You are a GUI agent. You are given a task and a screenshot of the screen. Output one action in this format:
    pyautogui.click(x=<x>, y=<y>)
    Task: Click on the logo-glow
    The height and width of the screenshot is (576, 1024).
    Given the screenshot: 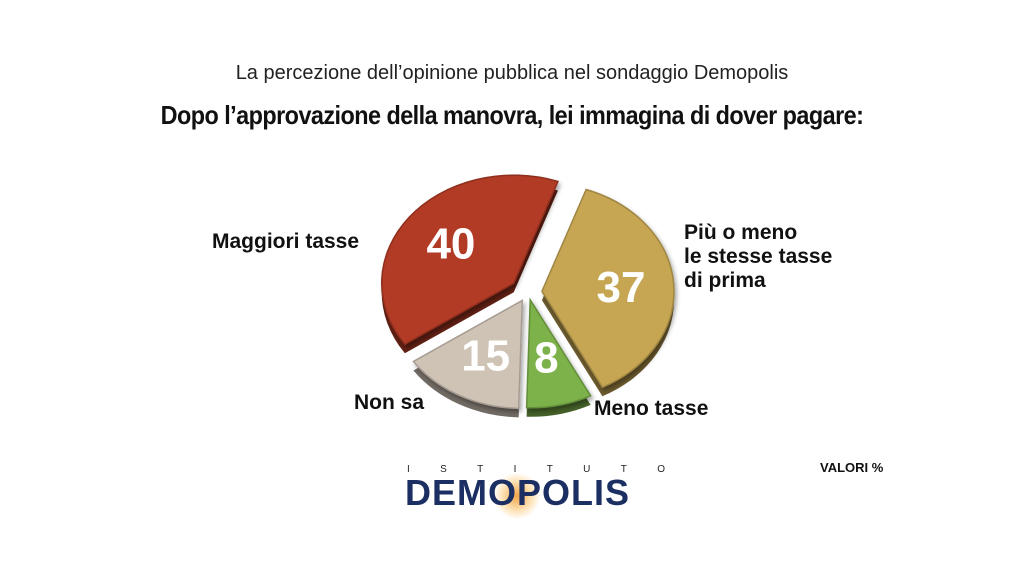 What is the action you would take?
    pyautogui.click(x=517, y=496)
    